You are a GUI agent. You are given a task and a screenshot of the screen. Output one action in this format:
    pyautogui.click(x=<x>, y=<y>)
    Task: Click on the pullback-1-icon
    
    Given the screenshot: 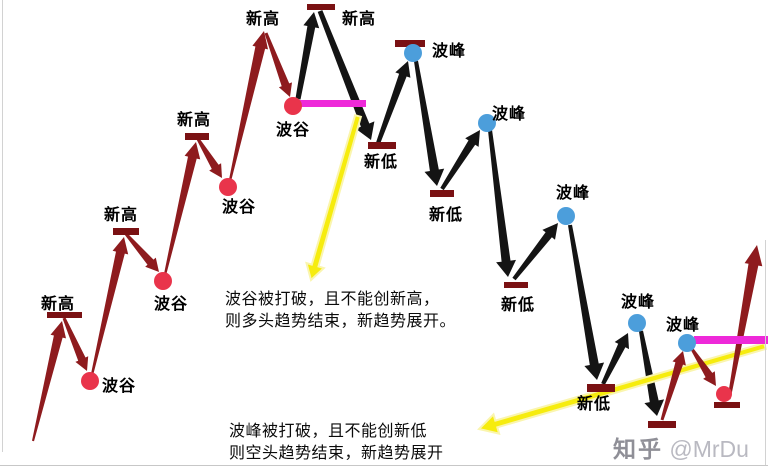 What is the action you would take?
    pyautogui.click(x=75, y=344)
    